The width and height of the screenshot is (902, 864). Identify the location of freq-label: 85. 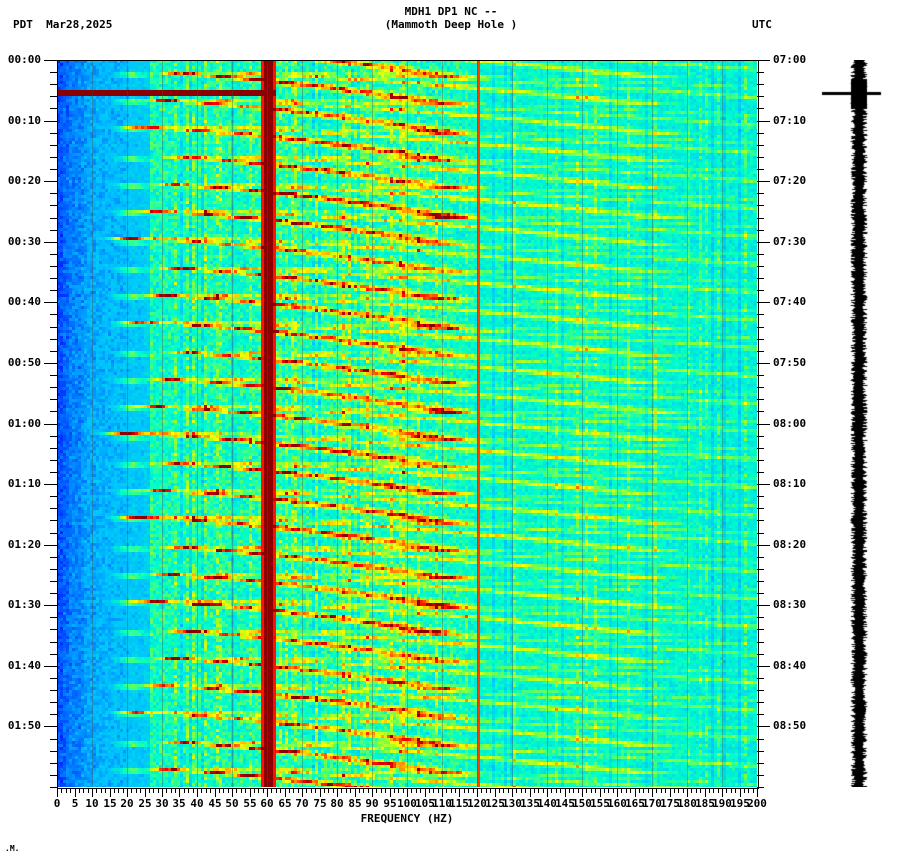
(355, 803).